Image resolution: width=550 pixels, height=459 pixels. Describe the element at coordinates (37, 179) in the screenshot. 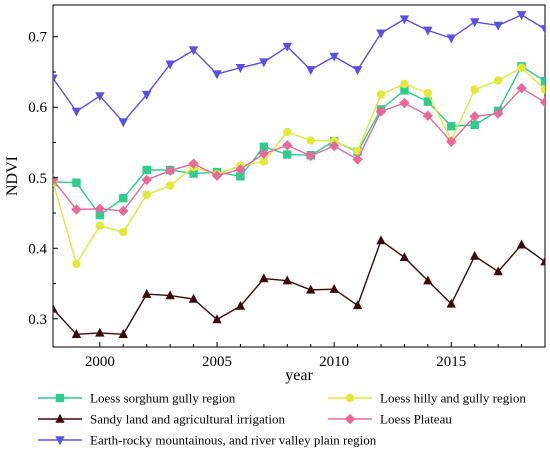

I see `y-tick-label: 0.5` at that location.